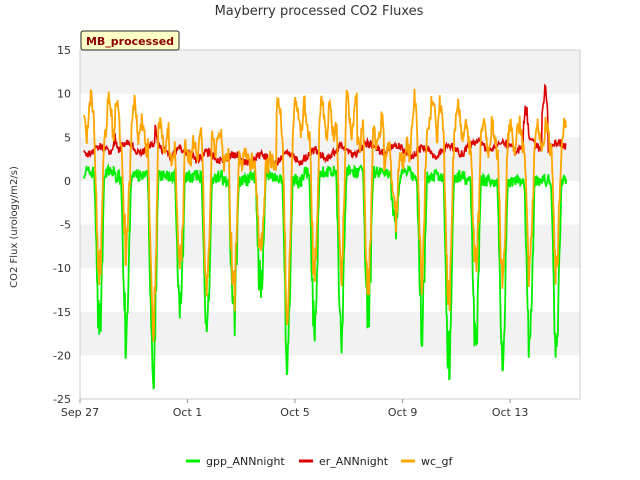 Image resolution: width=640 pixels, height=480 pixels. Describe the element at coordinates (67, 181) in the screenshot. I see `y-tick-label: 0` at that location.